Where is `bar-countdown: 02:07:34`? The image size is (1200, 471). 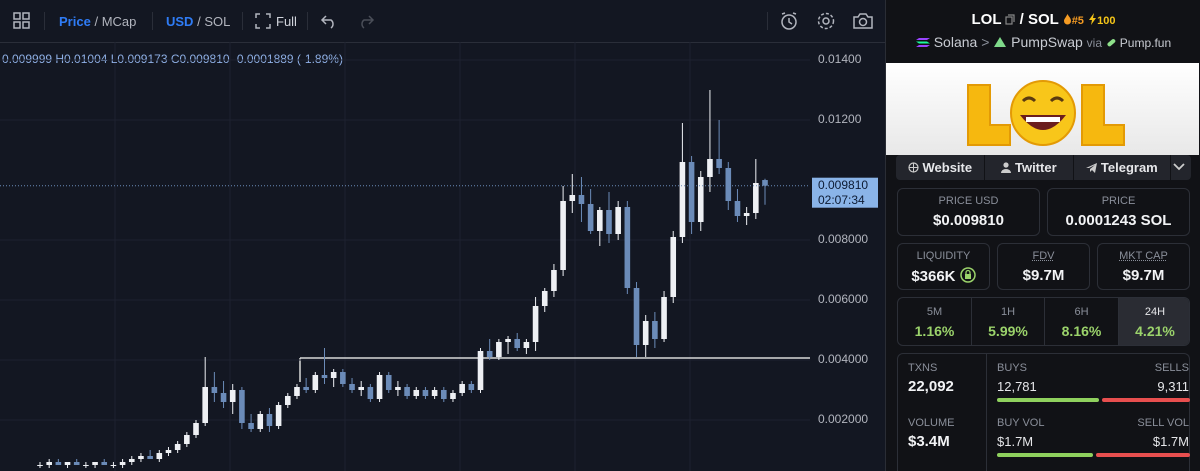 bar-countdown: 02:07:34 is located at coordinates (841, 200).